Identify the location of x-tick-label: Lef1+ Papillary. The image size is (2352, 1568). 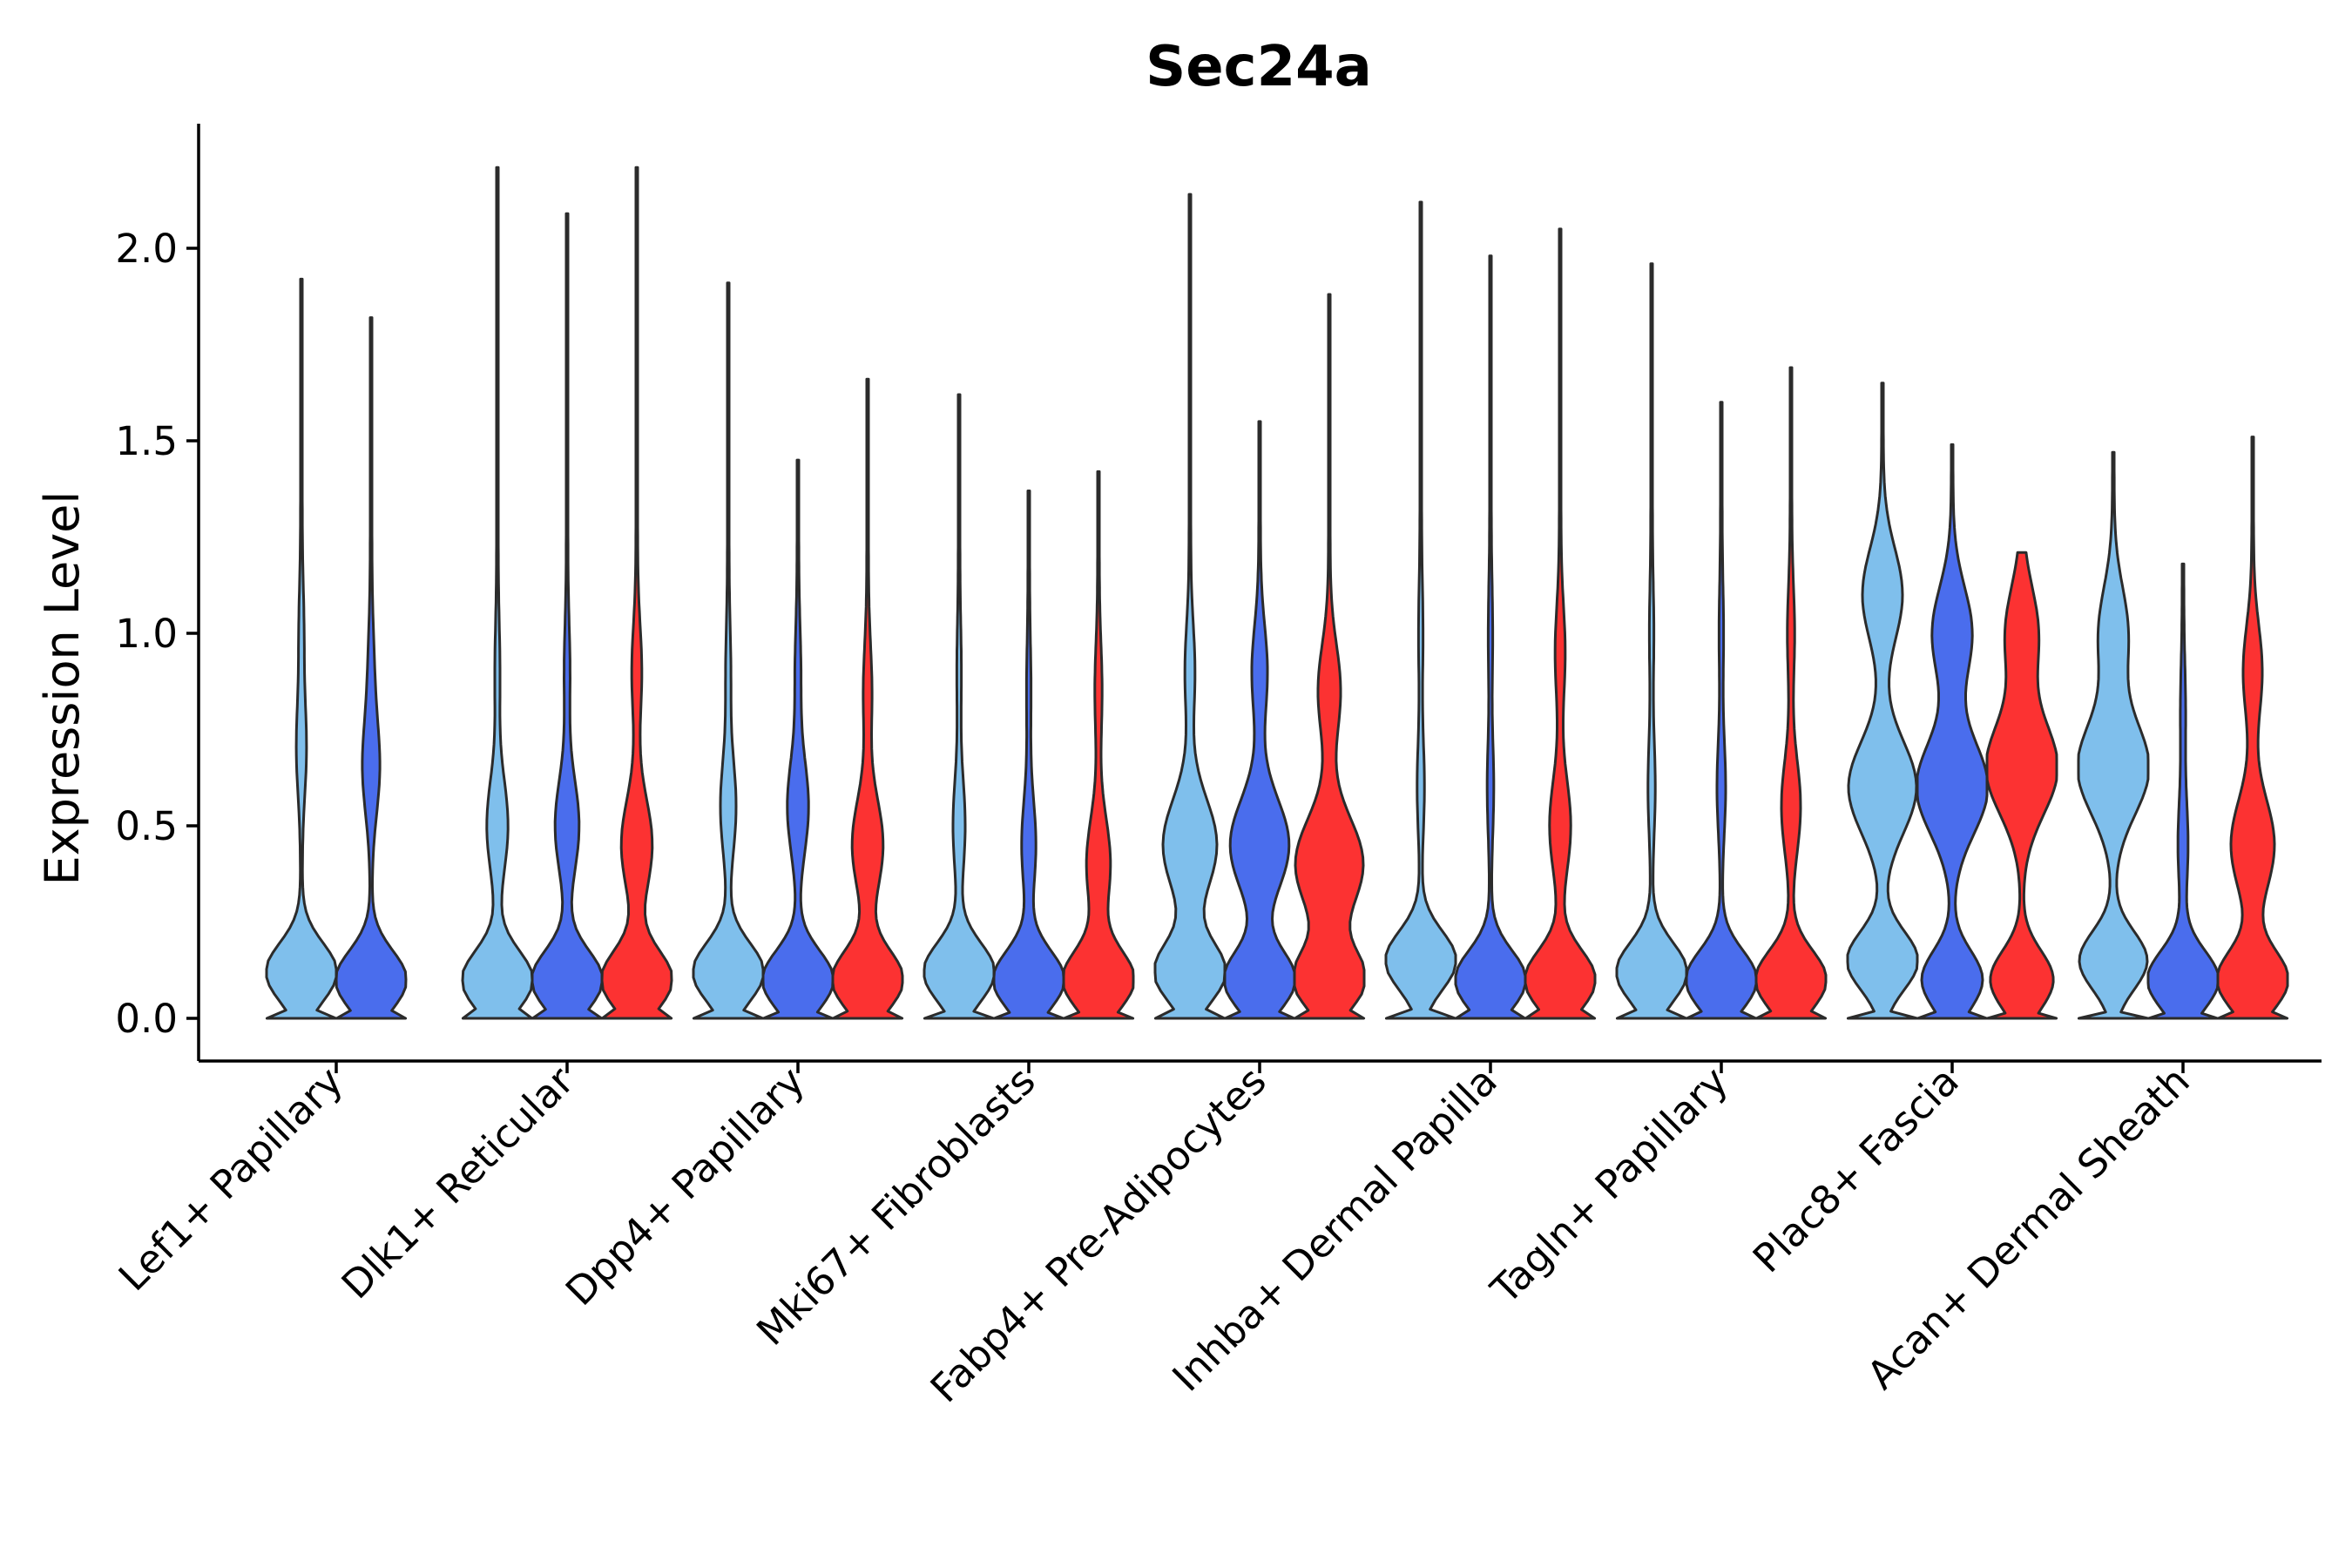
(231, 1179).